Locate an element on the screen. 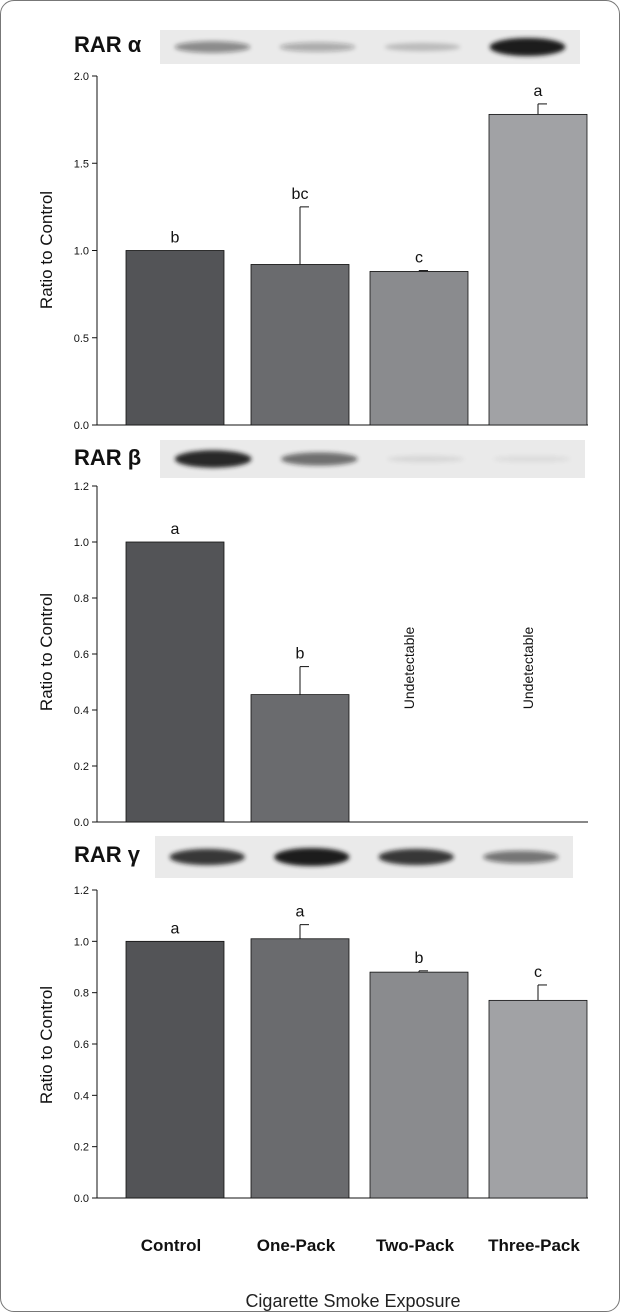 This screenshot has width=622, height=1314. panel-label: RAR α is located at coordinates (108, 44).